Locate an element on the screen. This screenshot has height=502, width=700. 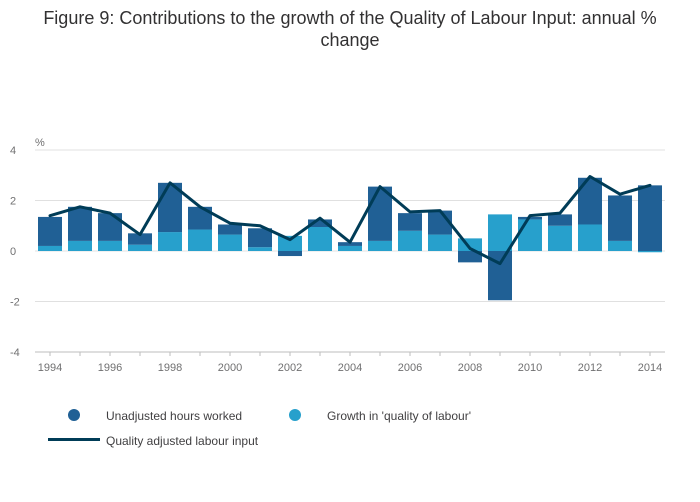
x-tick-label: 2002 is located at coordinates (290, 368).